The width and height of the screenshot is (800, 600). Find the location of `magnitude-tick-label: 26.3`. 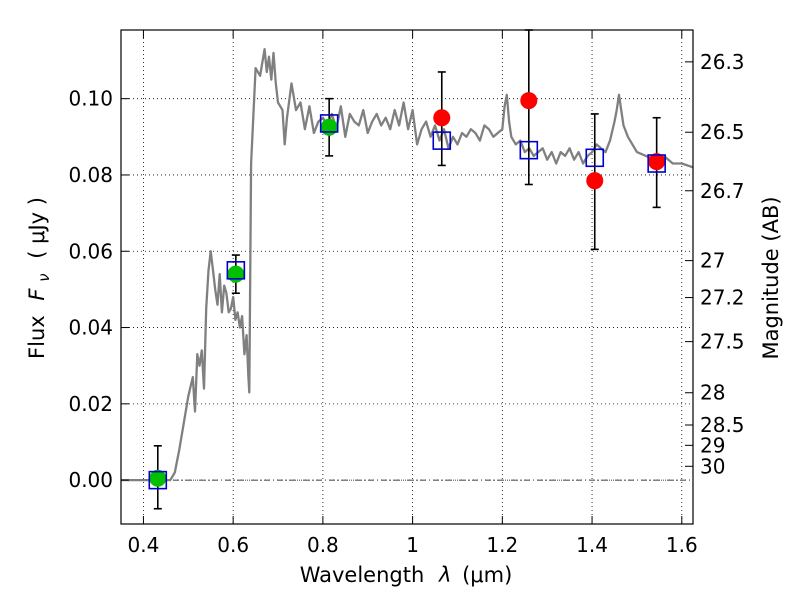

magnitude-tick-label: 26.3 is located at coordinates (722, 62).